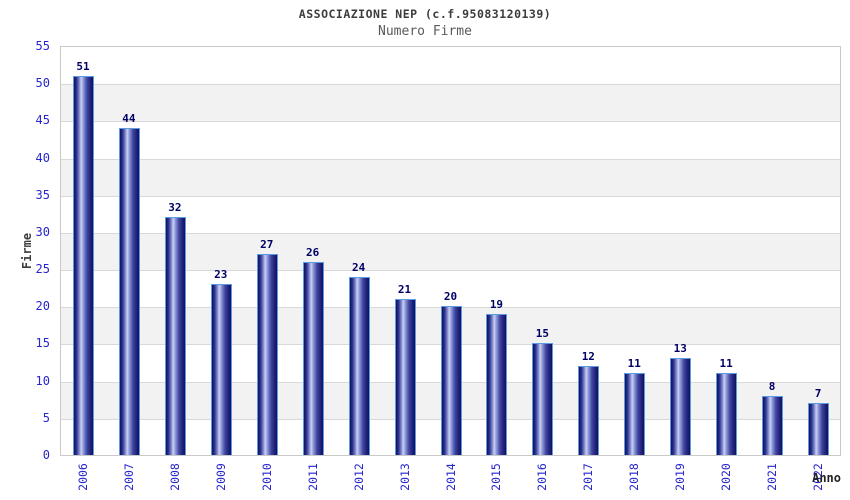 The width and height of the screenshot is (850, 500). Describe the element at coordinates (42, 83) in the screenshot. I see `y-tick-label: 50` at that location.